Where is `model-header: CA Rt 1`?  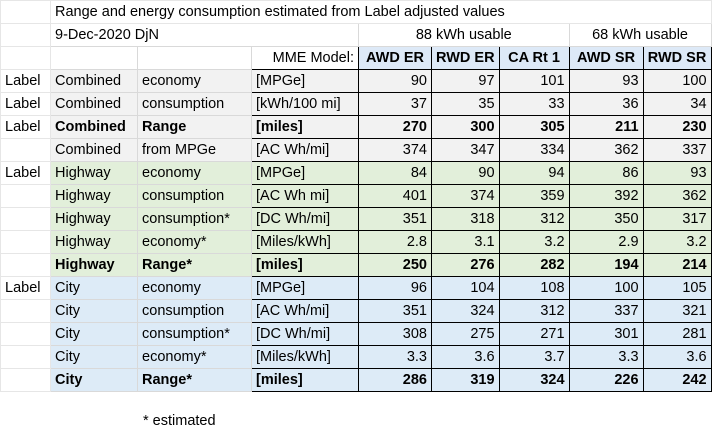
model-header: CA Rt 1 is located at coordinates (534, 58).